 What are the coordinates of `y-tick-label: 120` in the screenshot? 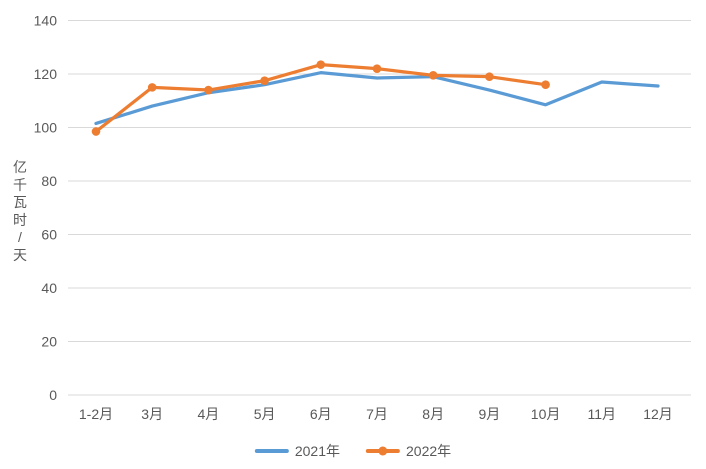 It's located at (46, 74).